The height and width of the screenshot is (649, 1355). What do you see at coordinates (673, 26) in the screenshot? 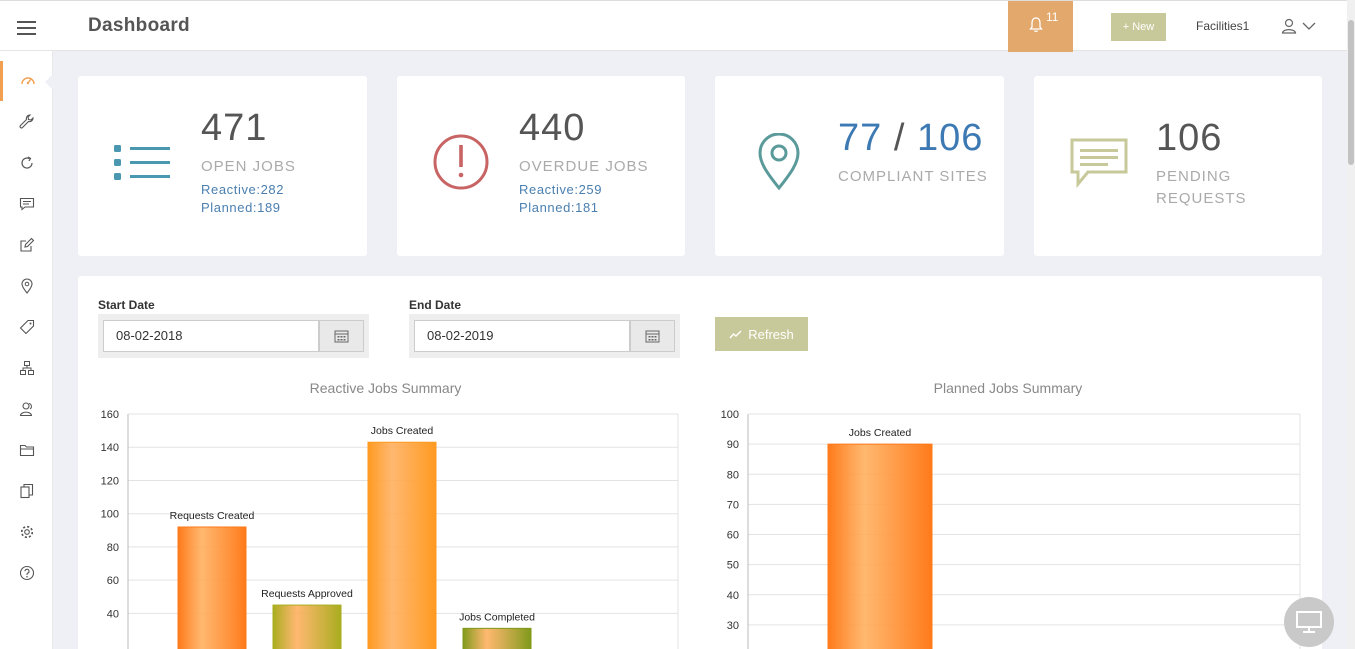
I see `top-bar: Dashboard 11 + New Facilities1` at bounding box center [673, 26].